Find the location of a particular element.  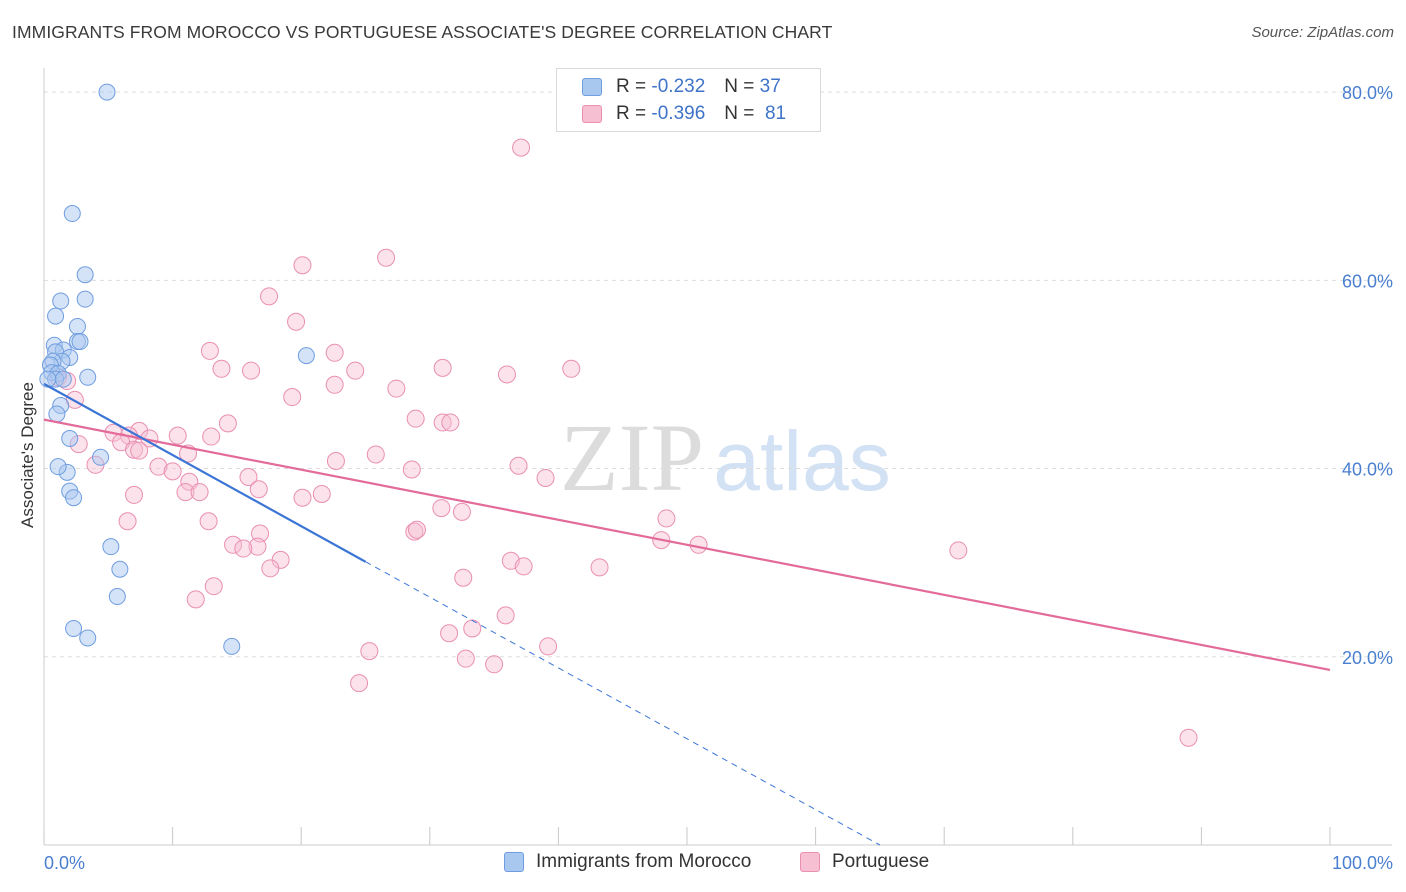

legend-r-value: -0.232 is located at coordinates (678, 86).